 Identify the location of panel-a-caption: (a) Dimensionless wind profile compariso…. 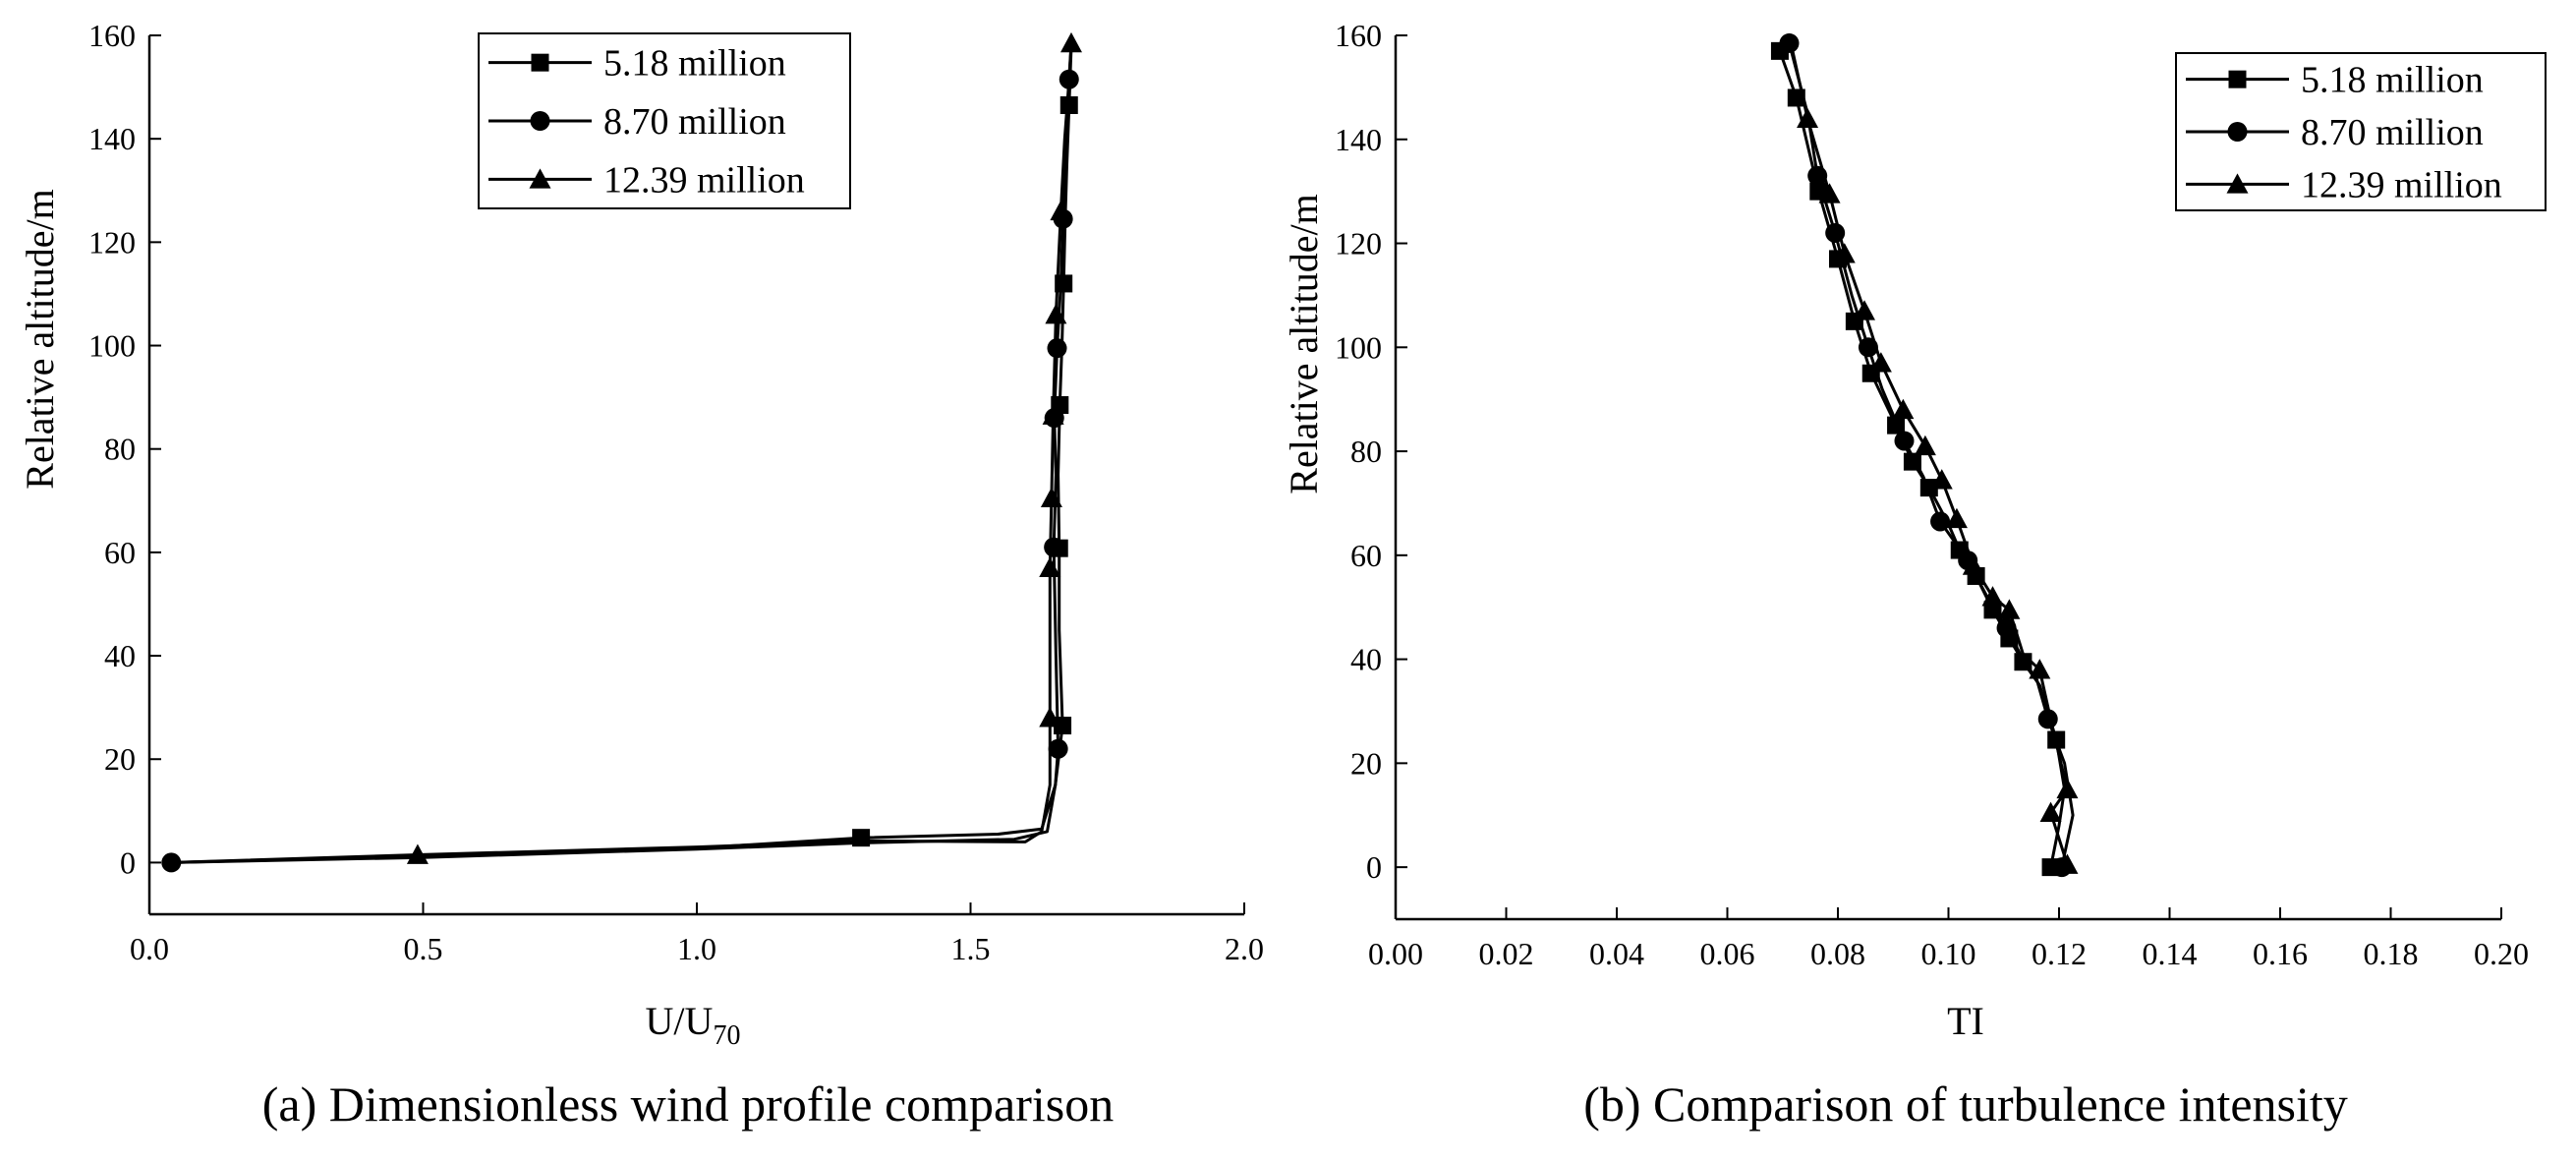
(688, 1104).